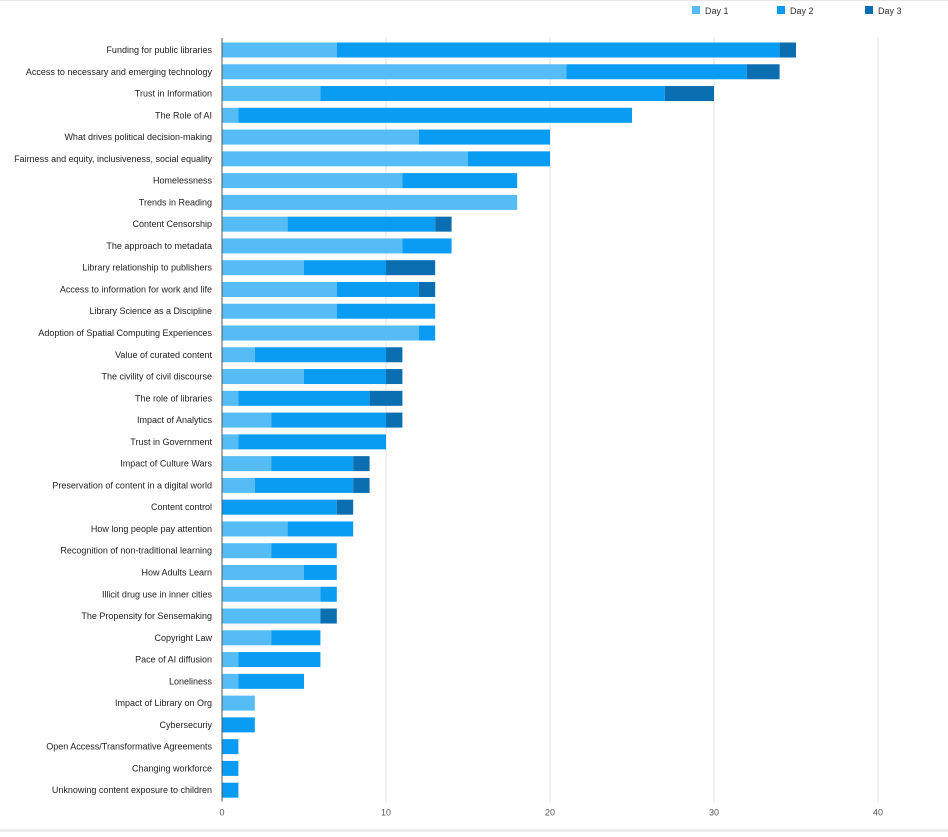  I want to click on category-label: The Propensity for Sensemaking, so click(146, 616).